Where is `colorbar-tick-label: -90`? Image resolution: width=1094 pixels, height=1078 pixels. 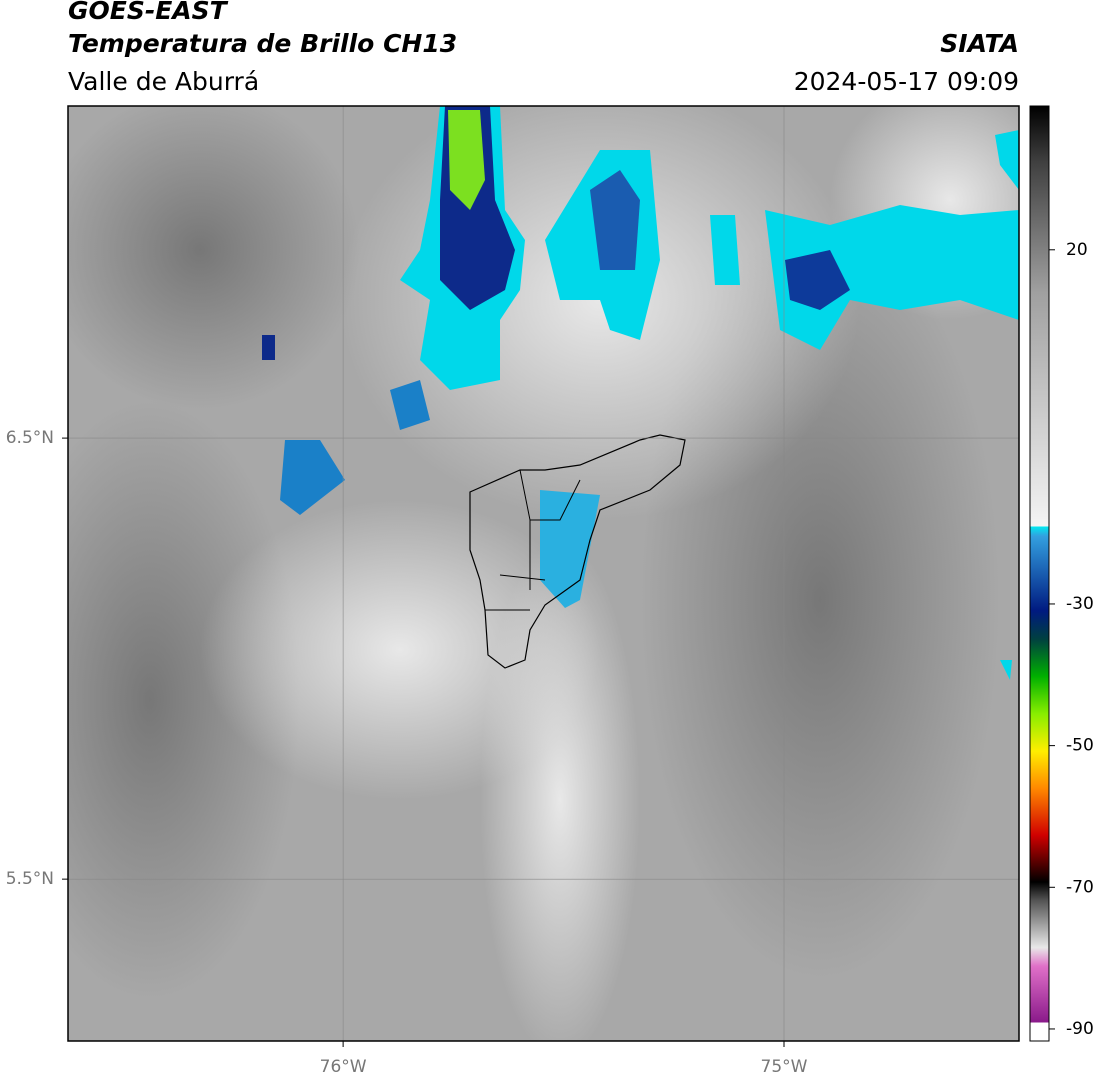
colorbar-tick-label: -90 is located at coordinates (1080, 1029).